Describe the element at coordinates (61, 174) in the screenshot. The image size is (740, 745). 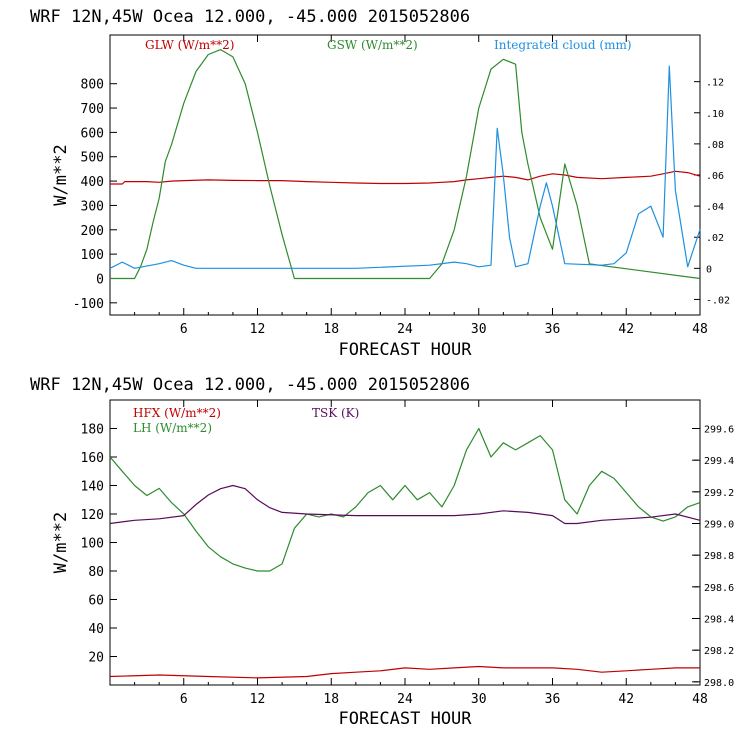
I see `chart1-y-axis-label: W/m**2` at that location.